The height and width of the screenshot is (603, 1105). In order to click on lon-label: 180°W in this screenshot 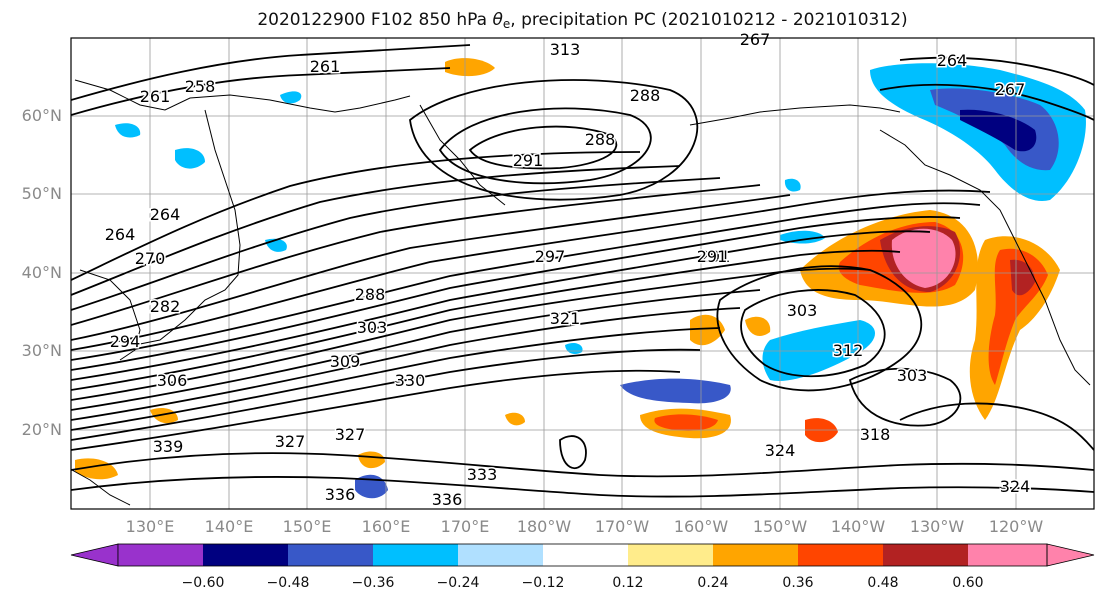, I will do `click(544, 526)`.